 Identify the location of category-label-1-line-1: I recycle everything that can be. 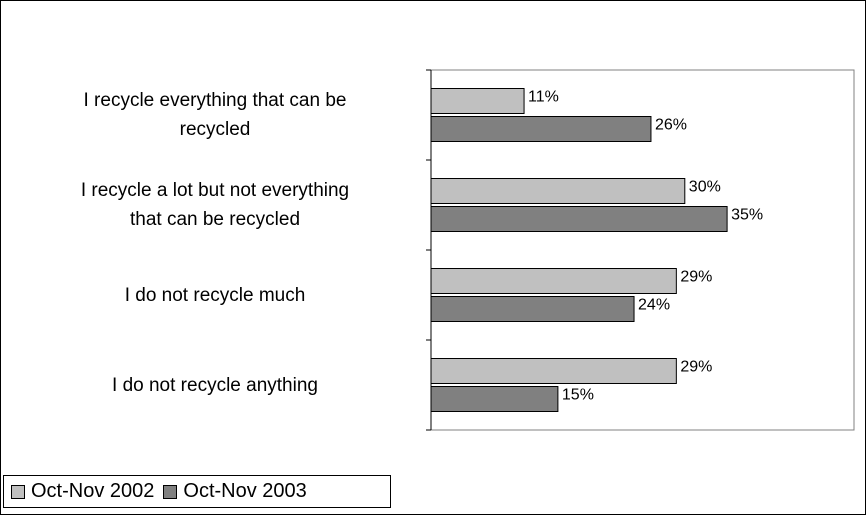
(215, 100).